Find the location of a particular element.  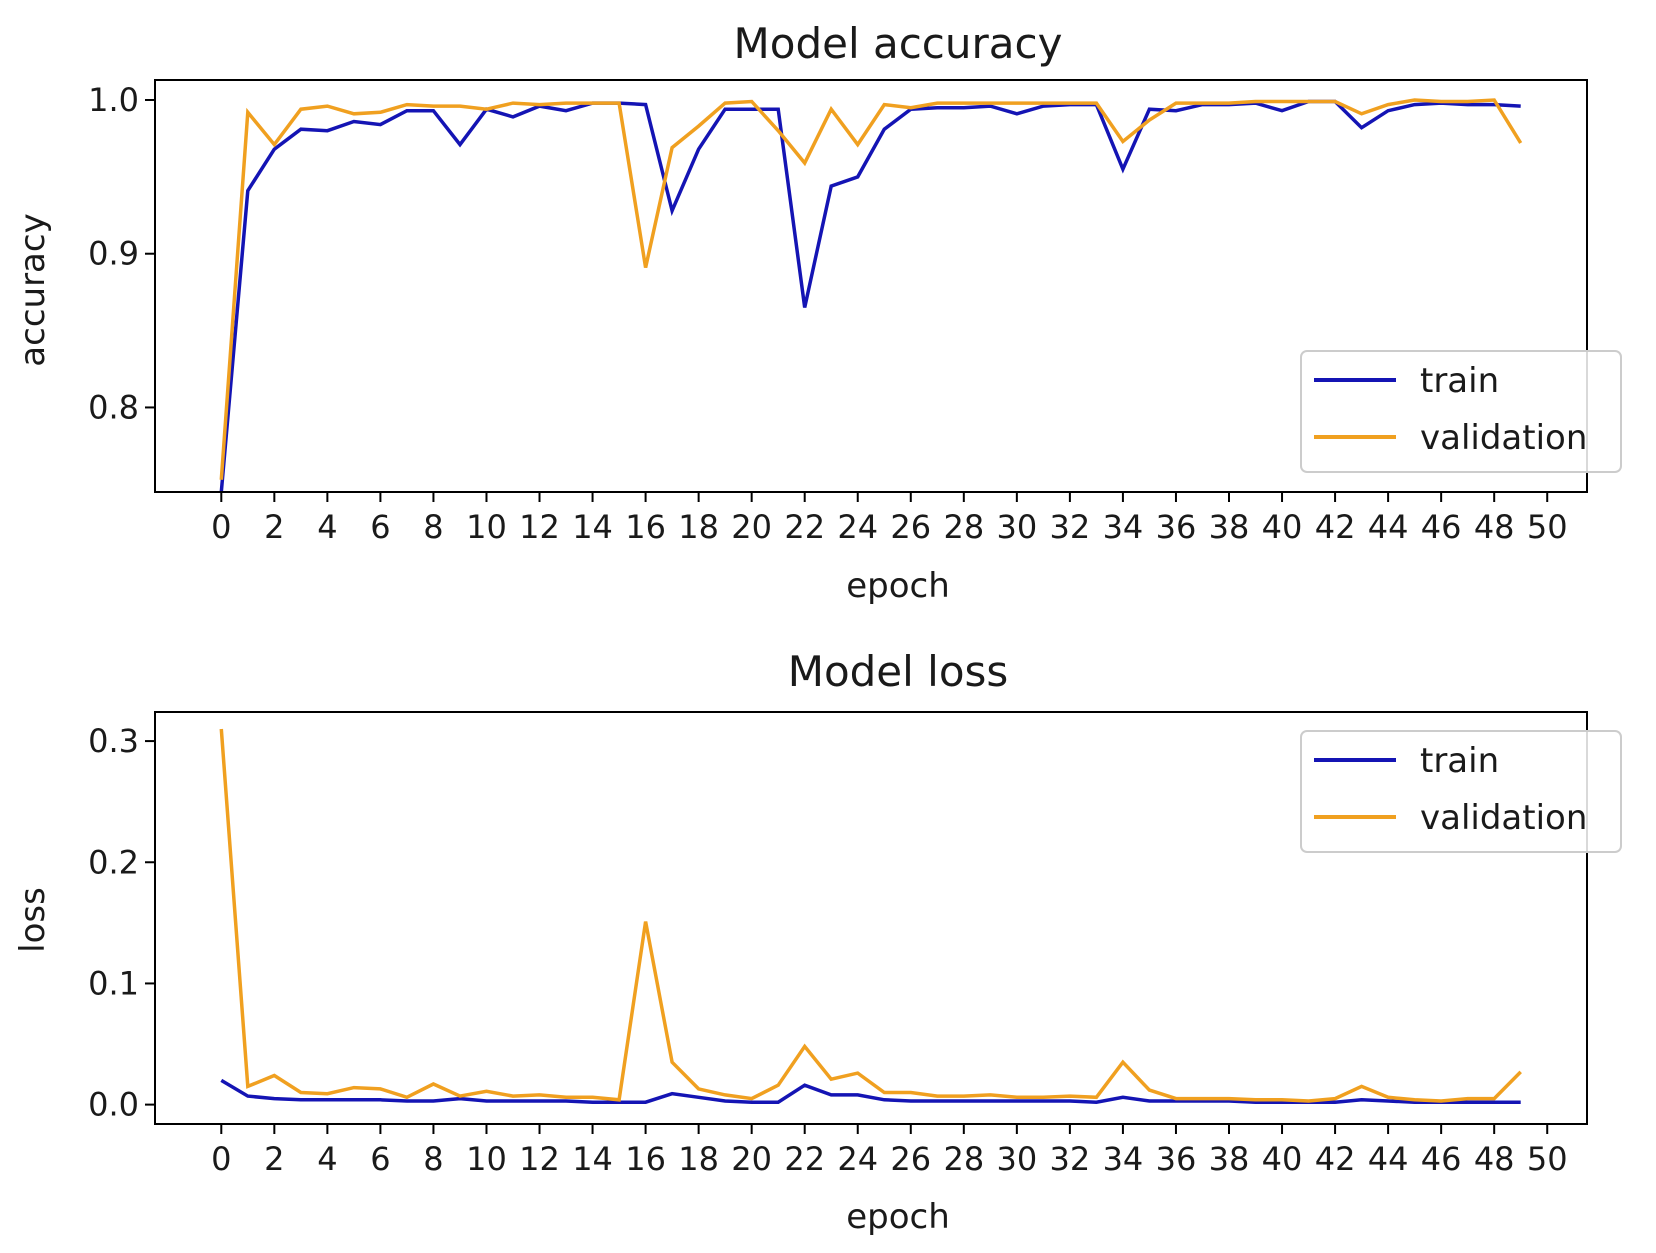

loss-x-tick-label: 2 is located at coordinates (274, 1159).